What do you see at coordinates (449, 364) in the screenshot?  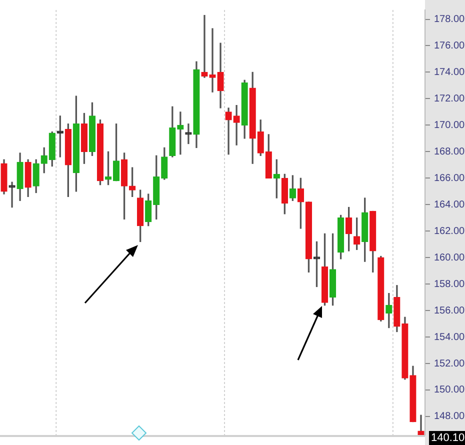 I see `y-tick-label: 152.00` at bounding box center [449, 364].